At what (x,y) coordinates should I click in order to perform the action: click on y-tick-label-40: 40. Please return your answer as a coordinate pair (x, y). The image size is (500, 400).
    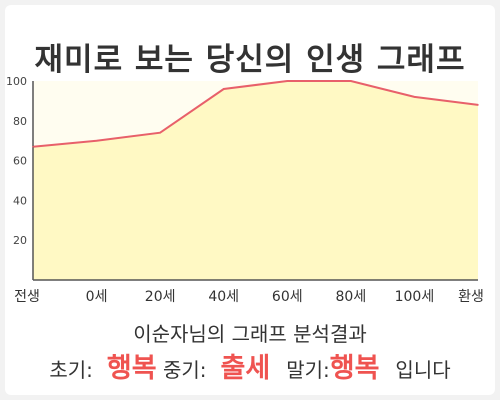
    Looking at the image, I should click on (20, 200).